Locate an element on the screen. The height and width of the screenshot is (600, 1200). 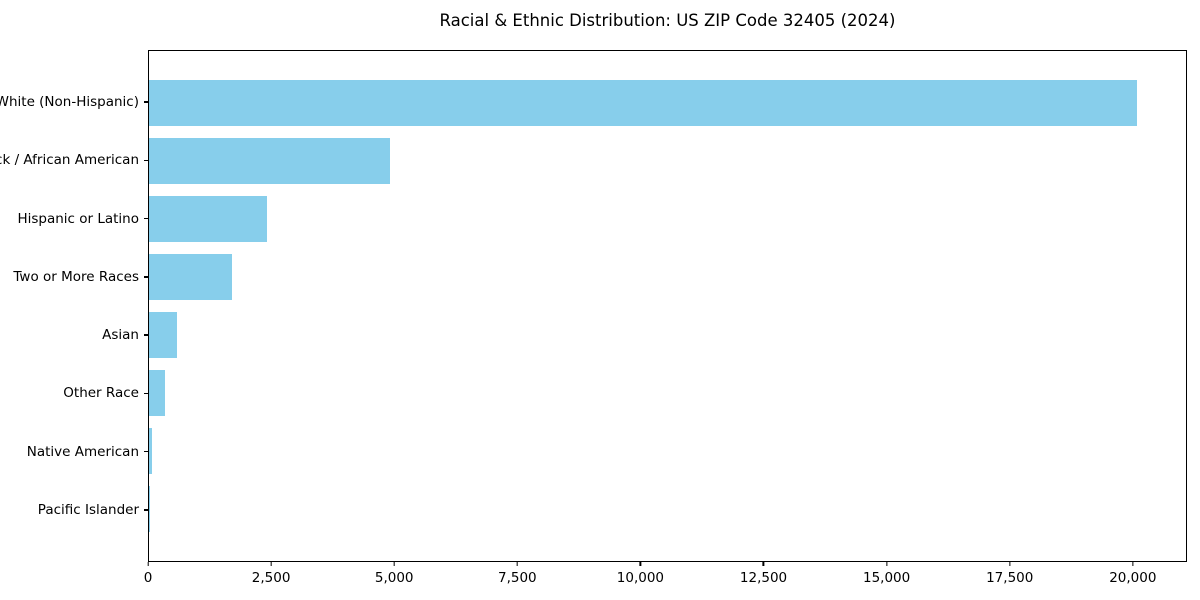
y-tick-row: Asian is located at coordinates (74, 335).